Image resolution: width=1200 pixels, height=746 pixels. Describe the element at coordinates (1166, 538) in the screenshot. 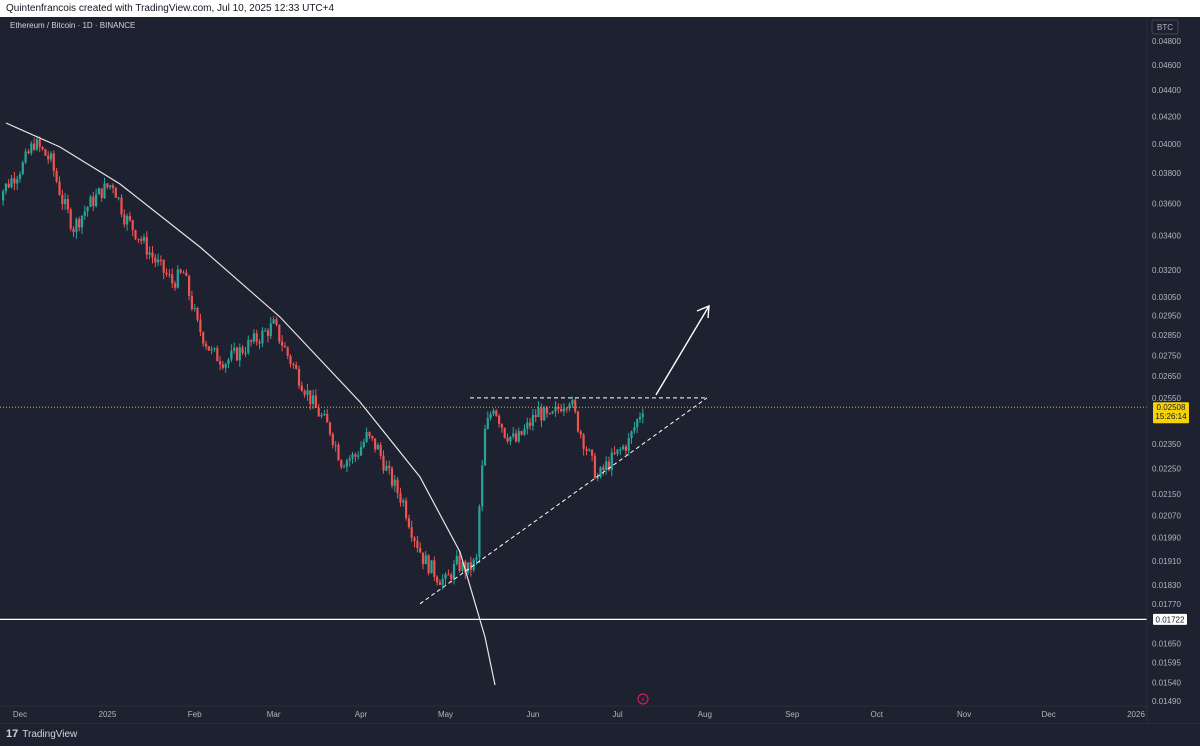

I see `price-tick-label: 0.01990` at that location.